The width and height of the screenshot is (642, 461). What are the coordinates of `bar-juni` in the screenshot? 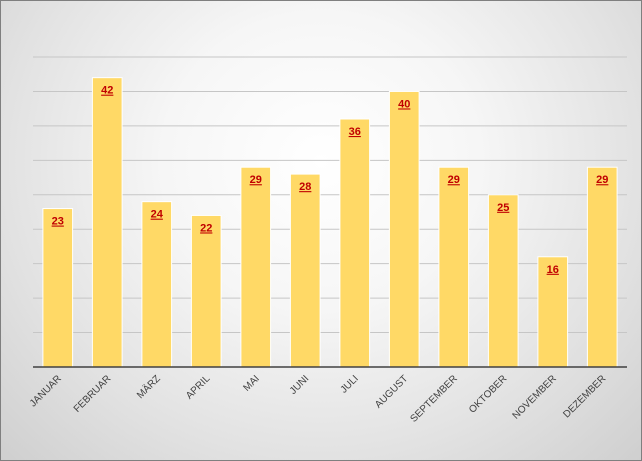 It's located at (305, 270).